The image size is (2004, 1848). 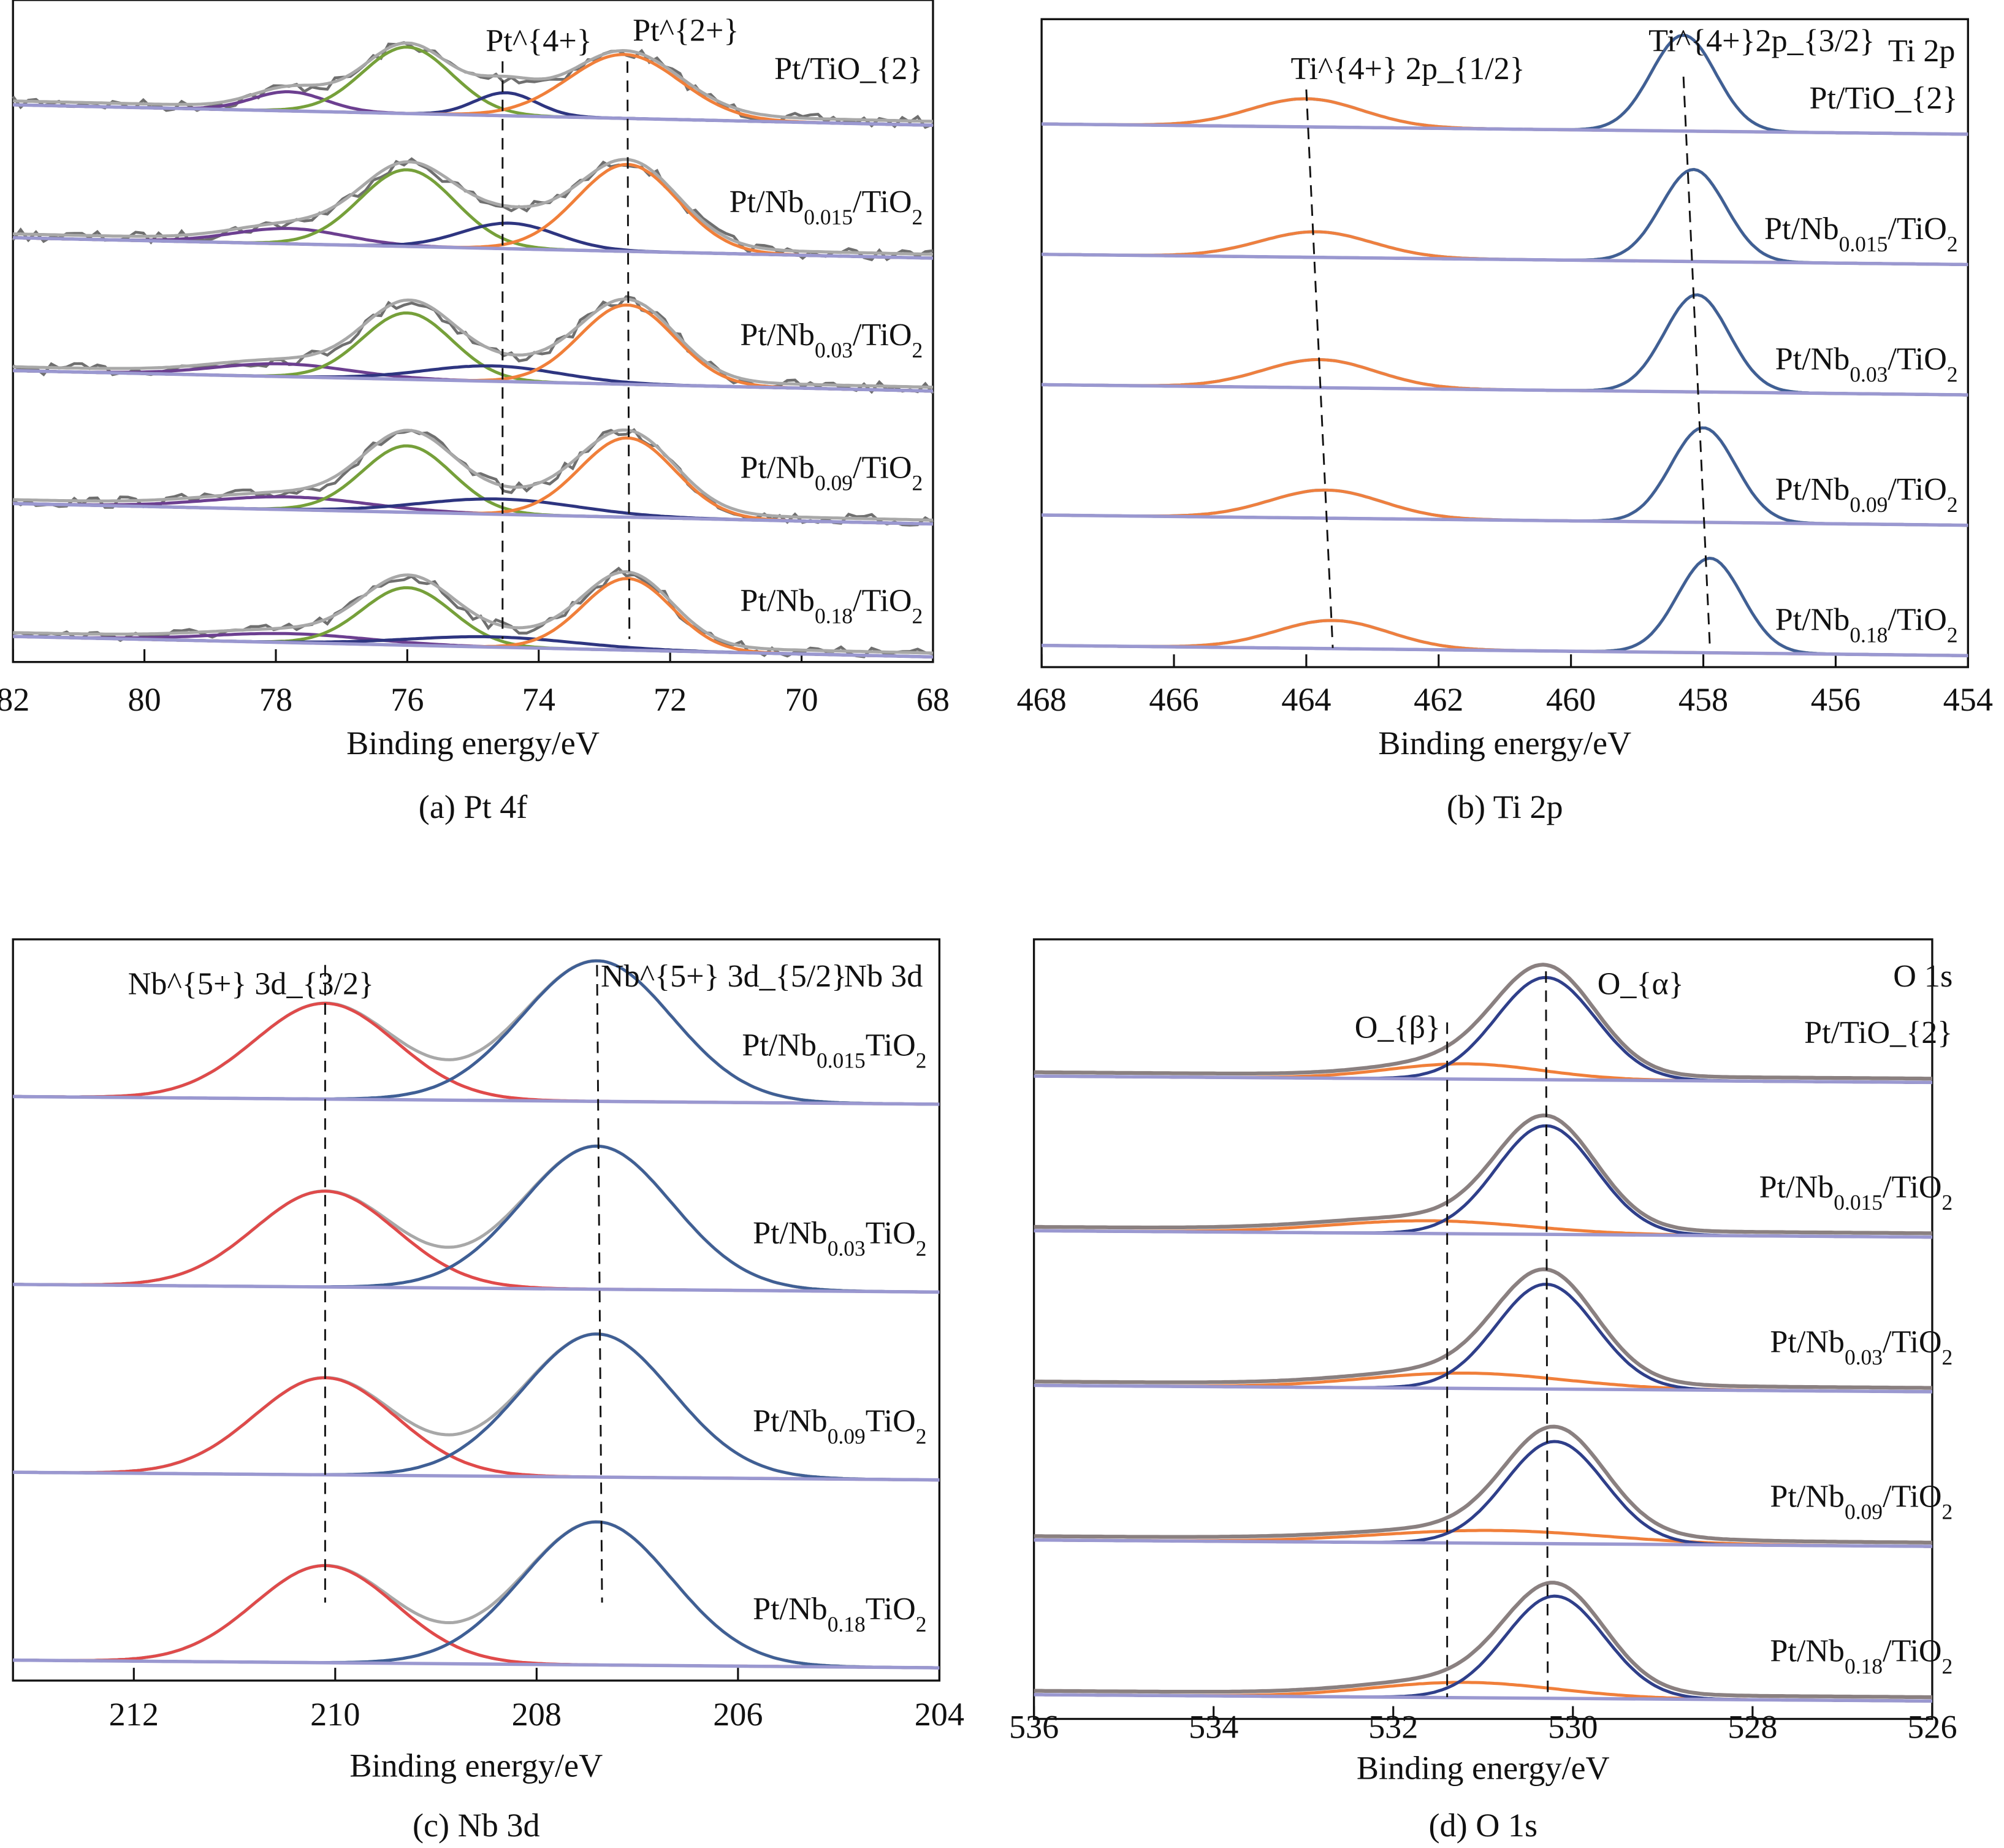 I want to click on x-tick-label: 526, so click(x=1932, y=1727).